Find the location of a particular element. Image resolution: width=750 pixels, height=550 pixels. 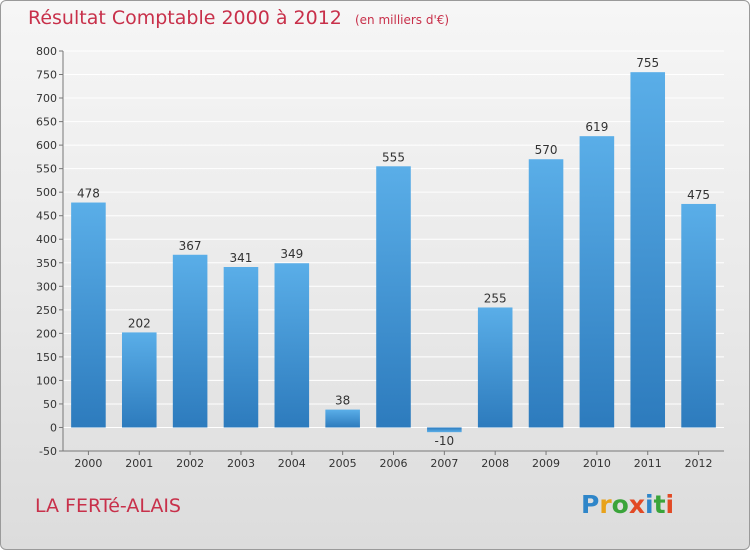

data-label: 555 is located at coordinates (393, 157).